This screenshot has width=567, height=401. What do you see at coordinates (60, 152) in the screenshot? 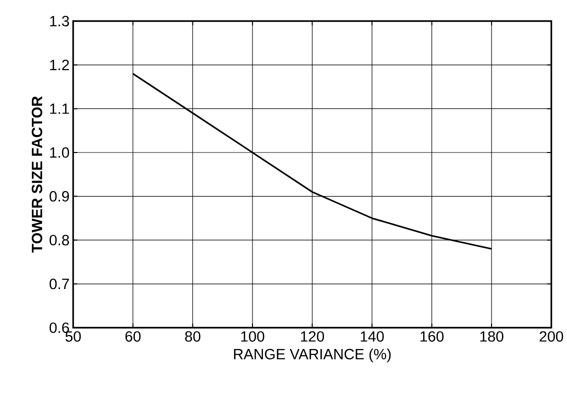
I see `y-tick-label: 1.0` at bounding box center [60, 152].